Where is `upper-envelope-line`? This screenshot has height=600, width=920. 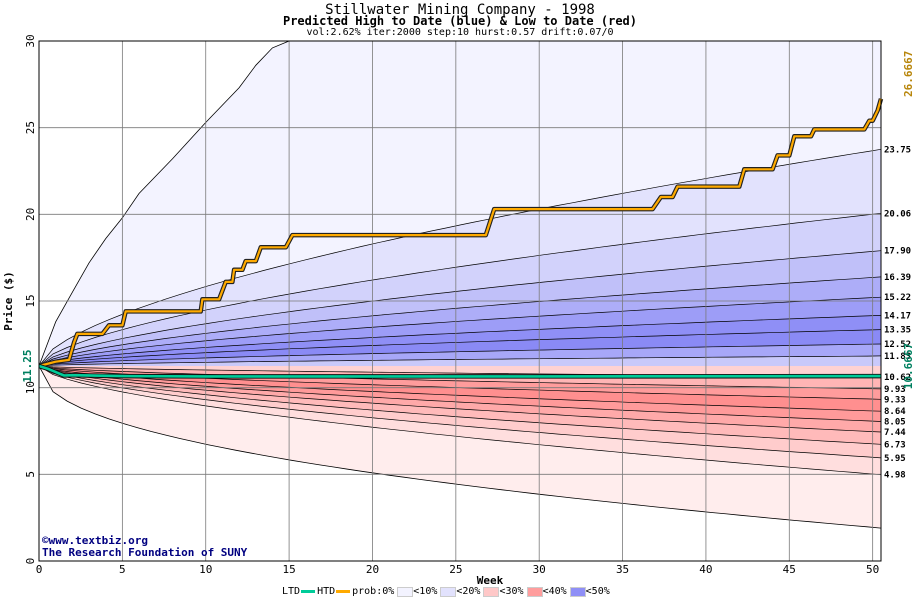
upper-envelope-line is located at coordinates (164, 203).